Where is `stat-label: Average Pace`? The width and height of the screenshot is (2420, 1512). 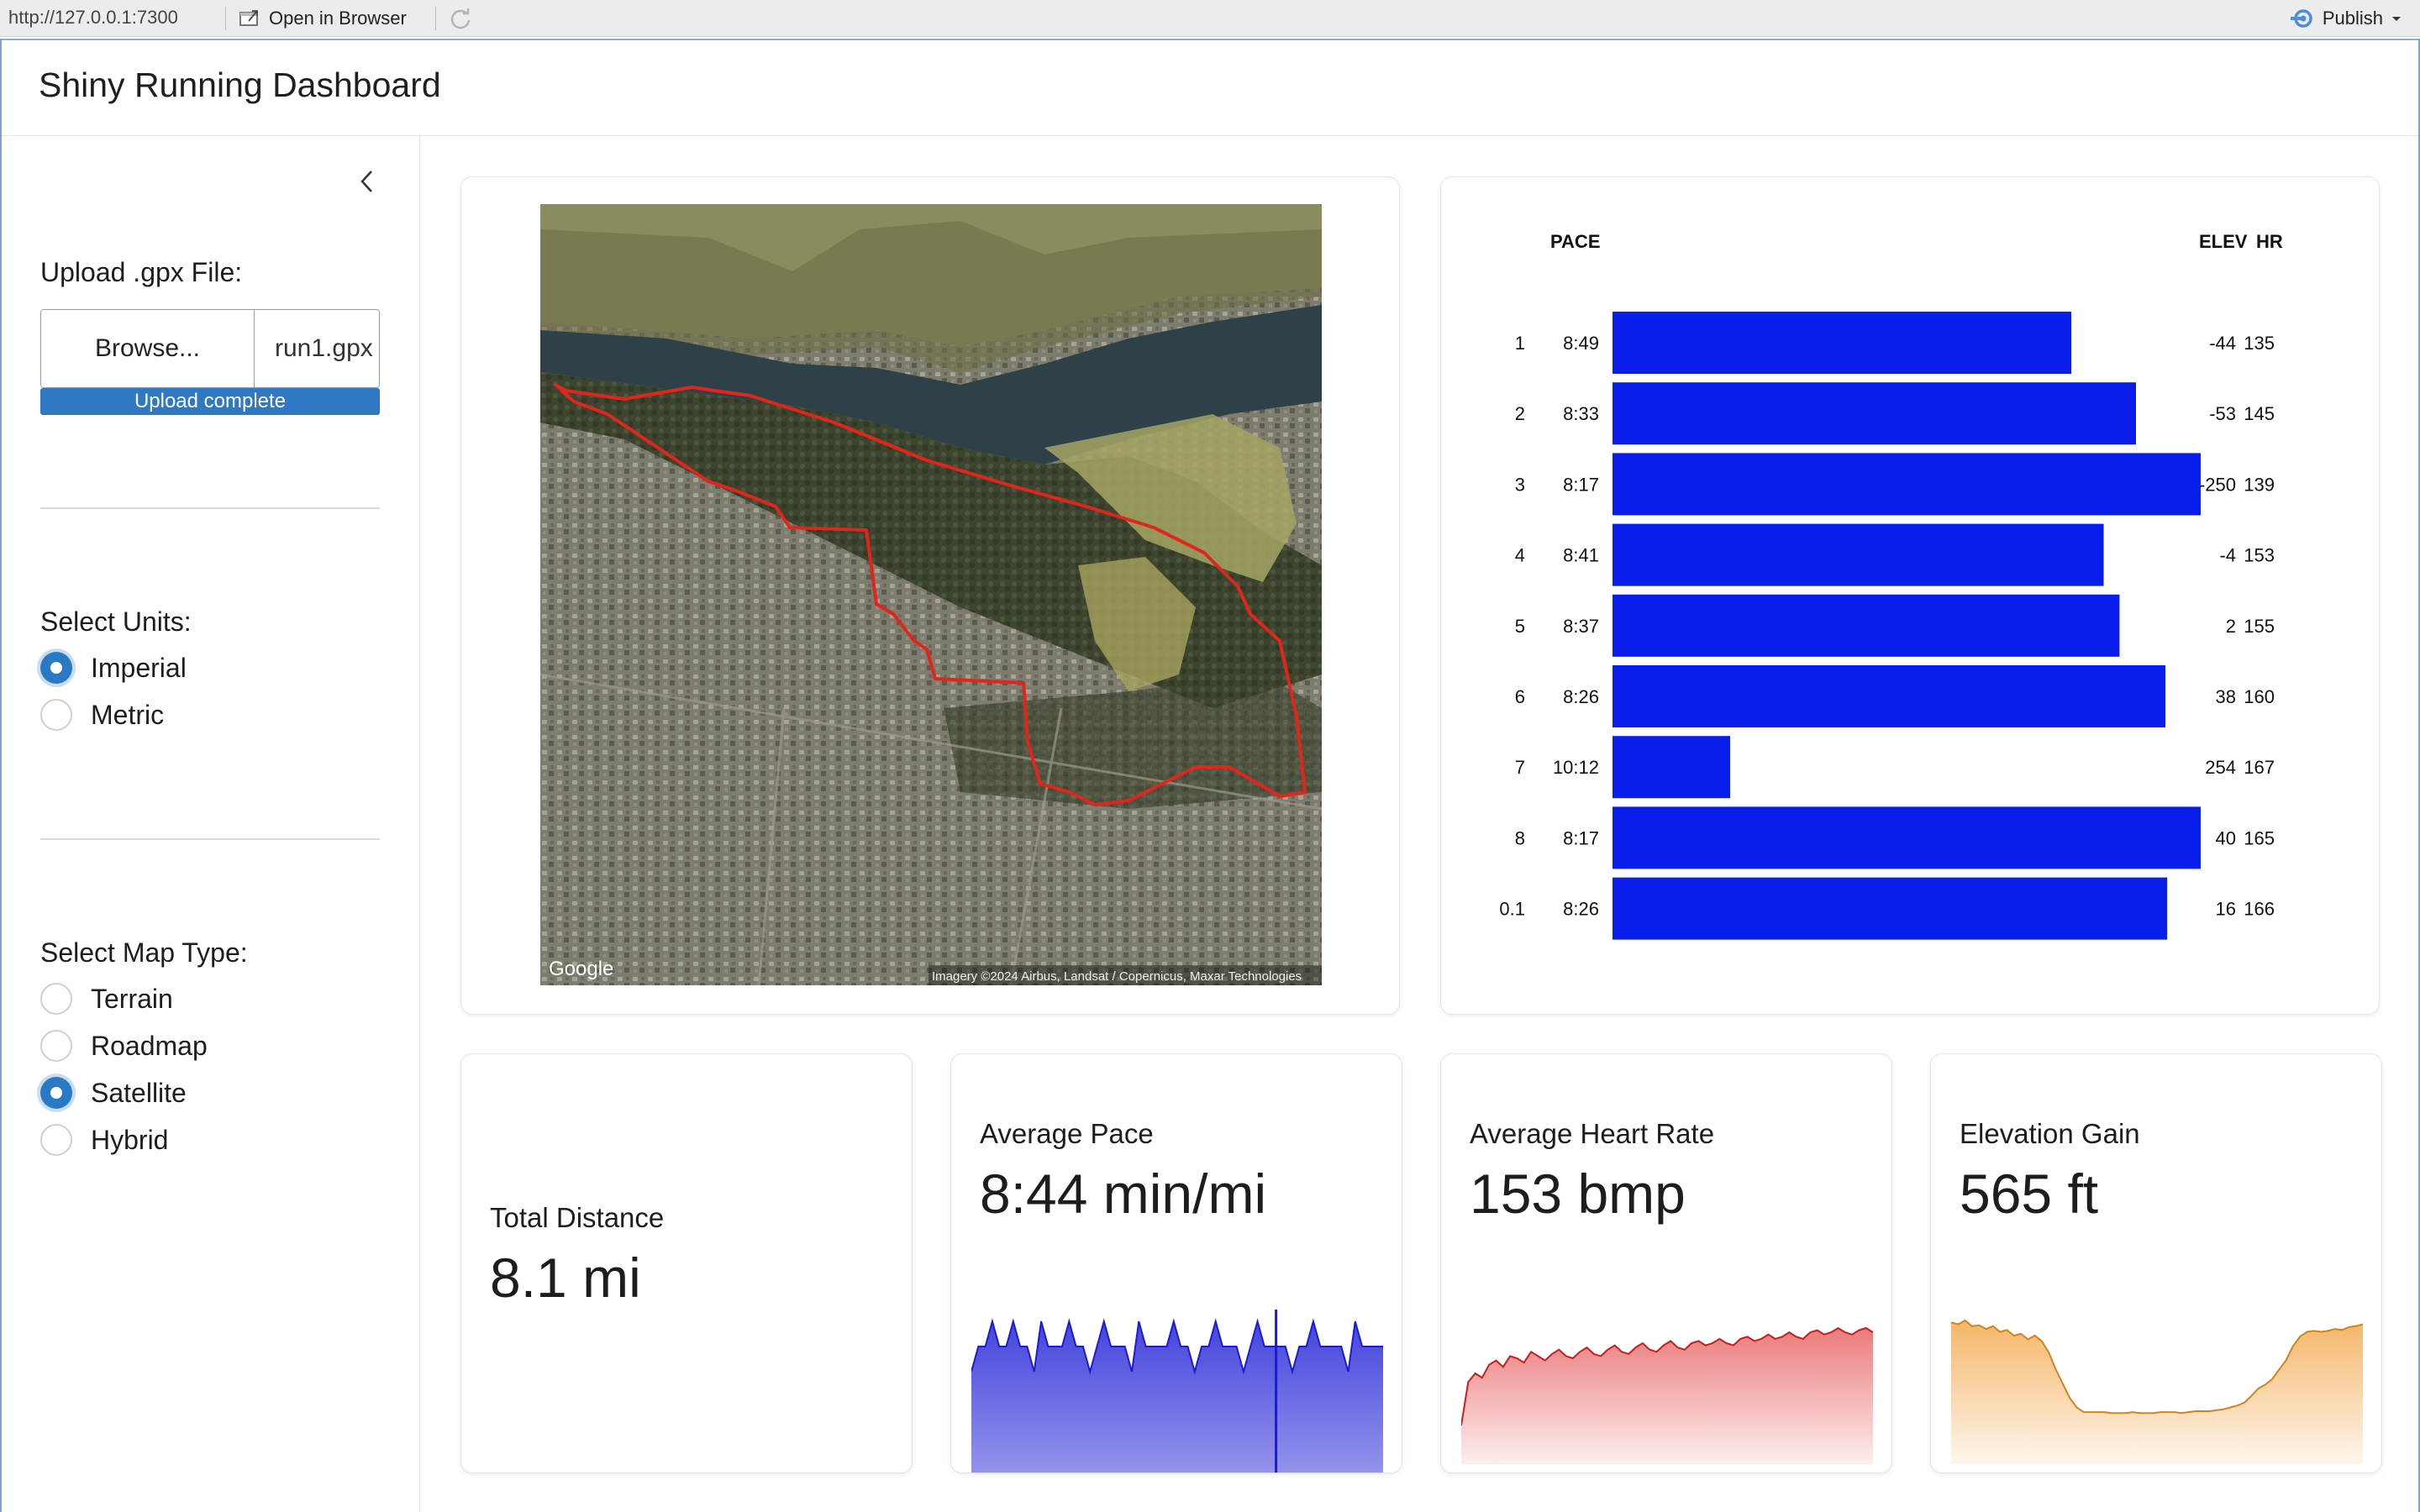
stat-label: Average Pace is located at coordinates (1067, 1133).